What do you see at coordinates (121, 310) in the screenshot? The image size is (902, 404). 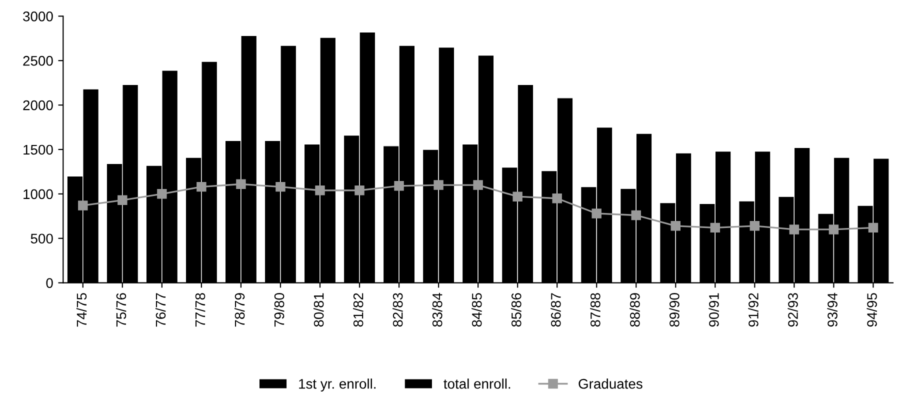 I see `x-tick-label: 75/76` at bounding box center [121, 310].